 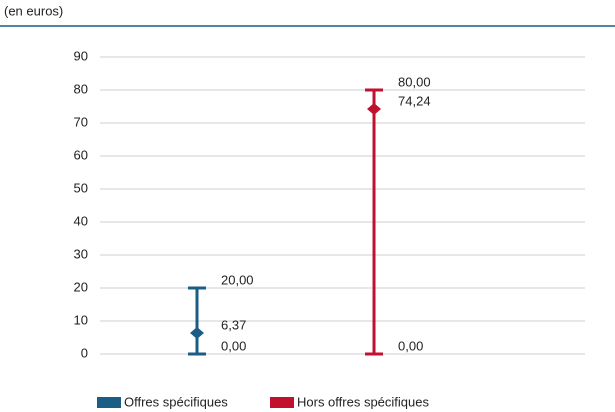 What do you see at coordinates (237, 279) in the screenshot?
I see `value-label: 20,00` at bounding box center [237, 279].